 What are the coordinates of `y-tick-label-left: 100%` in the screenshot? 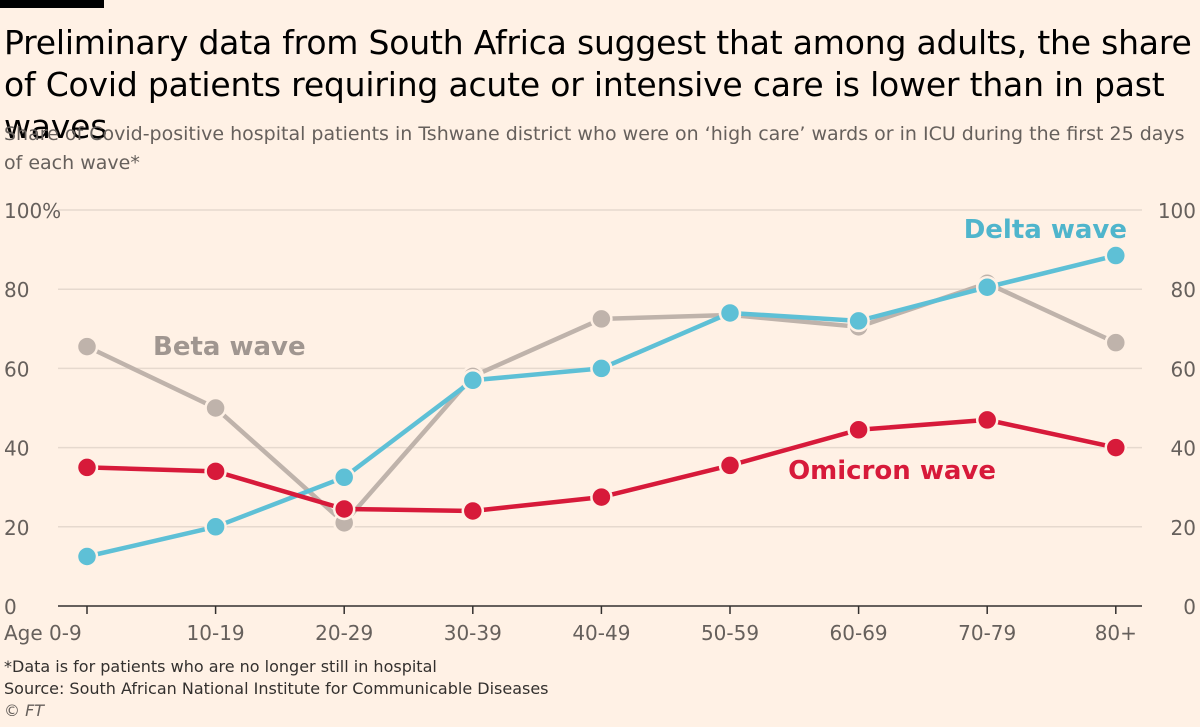 It's located at (32, 211).